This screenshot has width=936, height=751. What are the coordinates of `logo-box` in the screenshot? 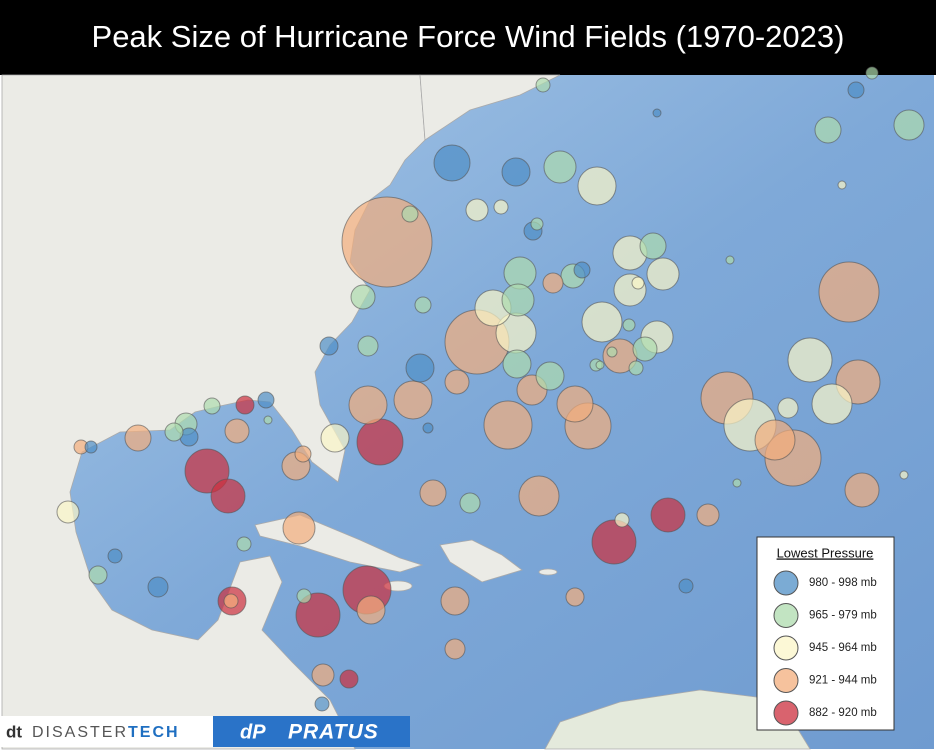 It's located at (106, 731).